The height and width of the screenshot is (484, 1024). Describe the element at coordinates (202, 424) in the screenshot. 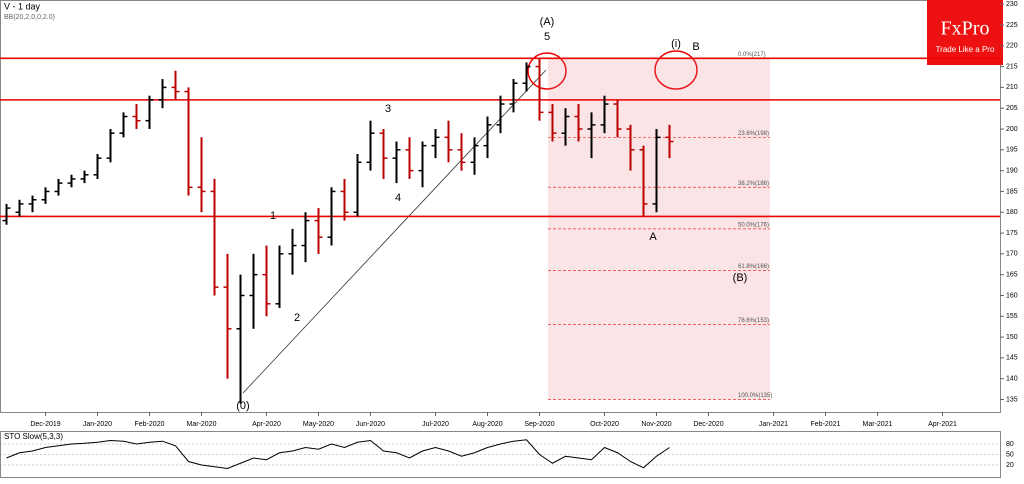

I see `x-tick-label: Mar-2020` at that location.